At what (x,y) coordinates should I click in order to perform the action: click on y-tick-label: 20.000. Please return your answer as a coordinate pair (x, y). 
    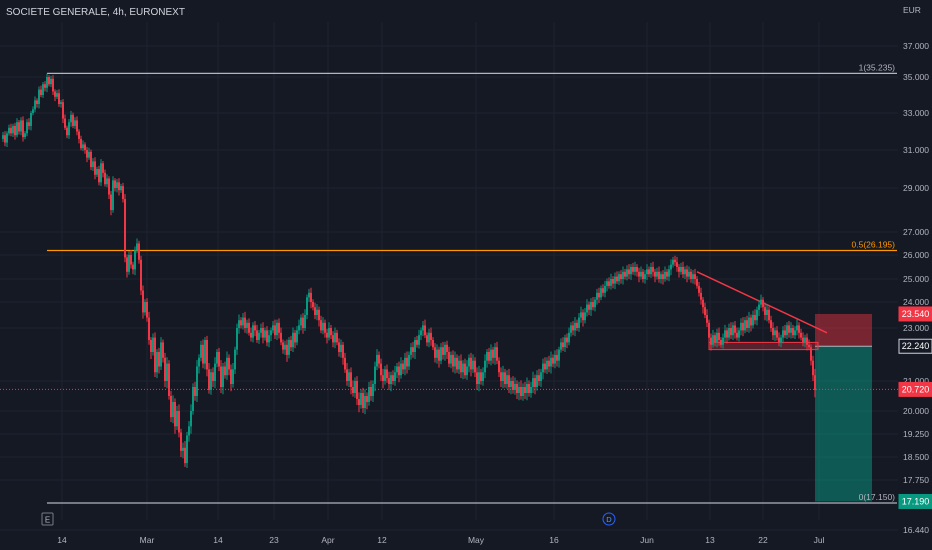
    Looking at the image, I should click on (916, 411).